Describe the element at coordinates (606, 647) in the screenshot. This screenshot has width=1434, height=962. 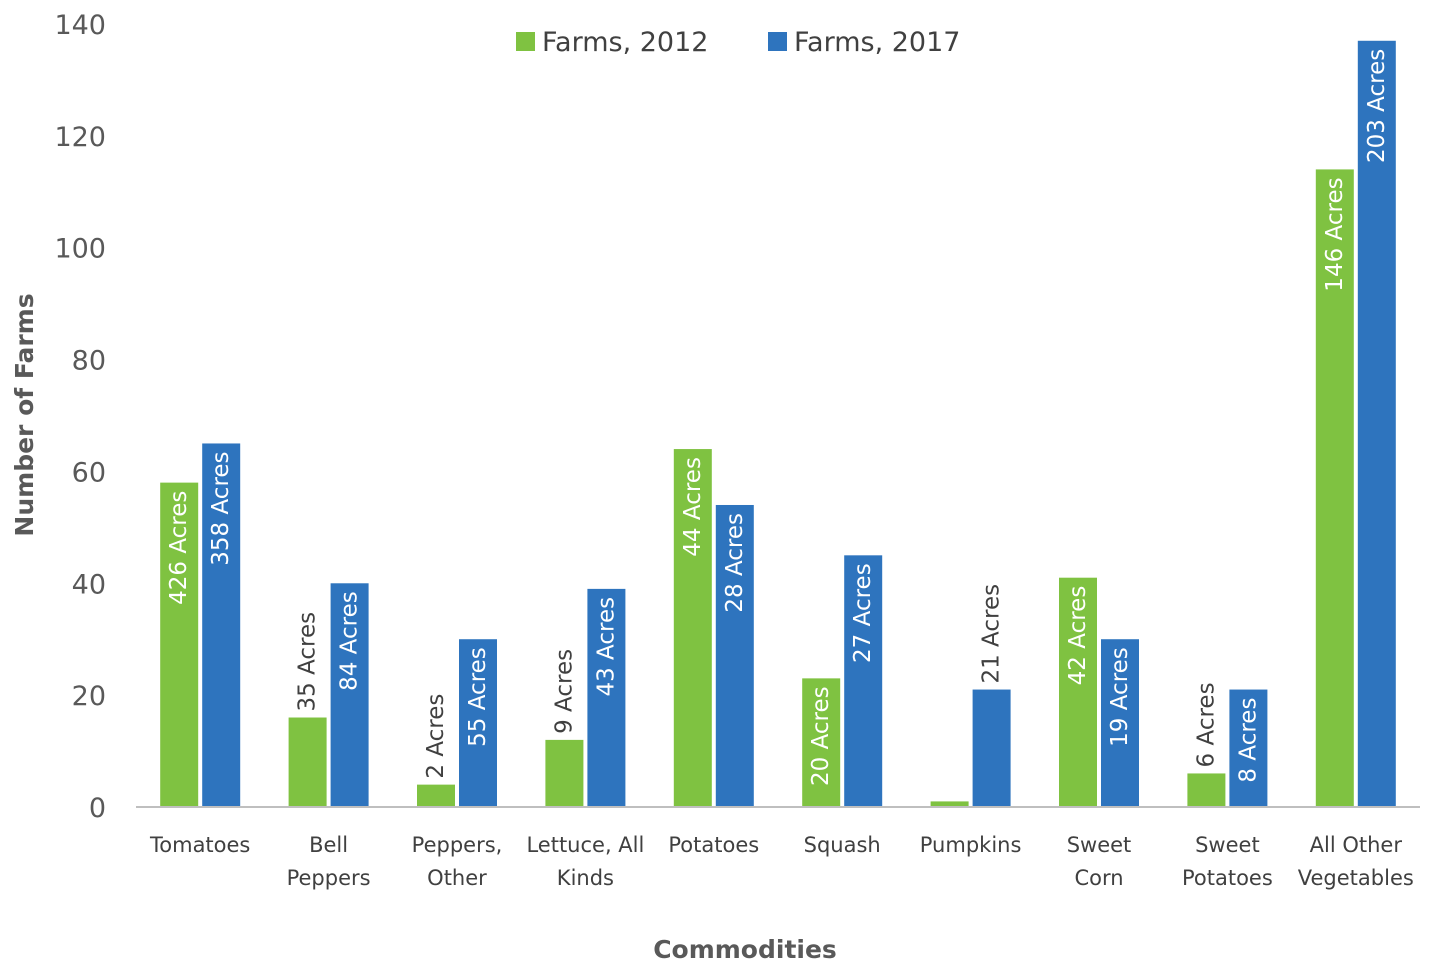
I see `data-label: 43 Acres` at that location.